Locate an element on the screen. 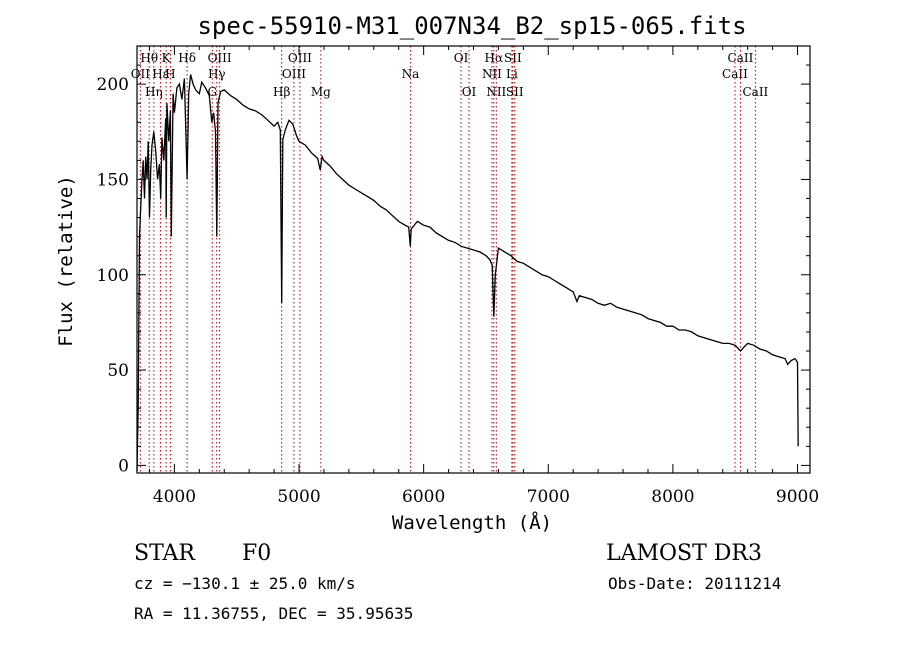  x-tick-label: 4000 is located at coordinates (174, 497).